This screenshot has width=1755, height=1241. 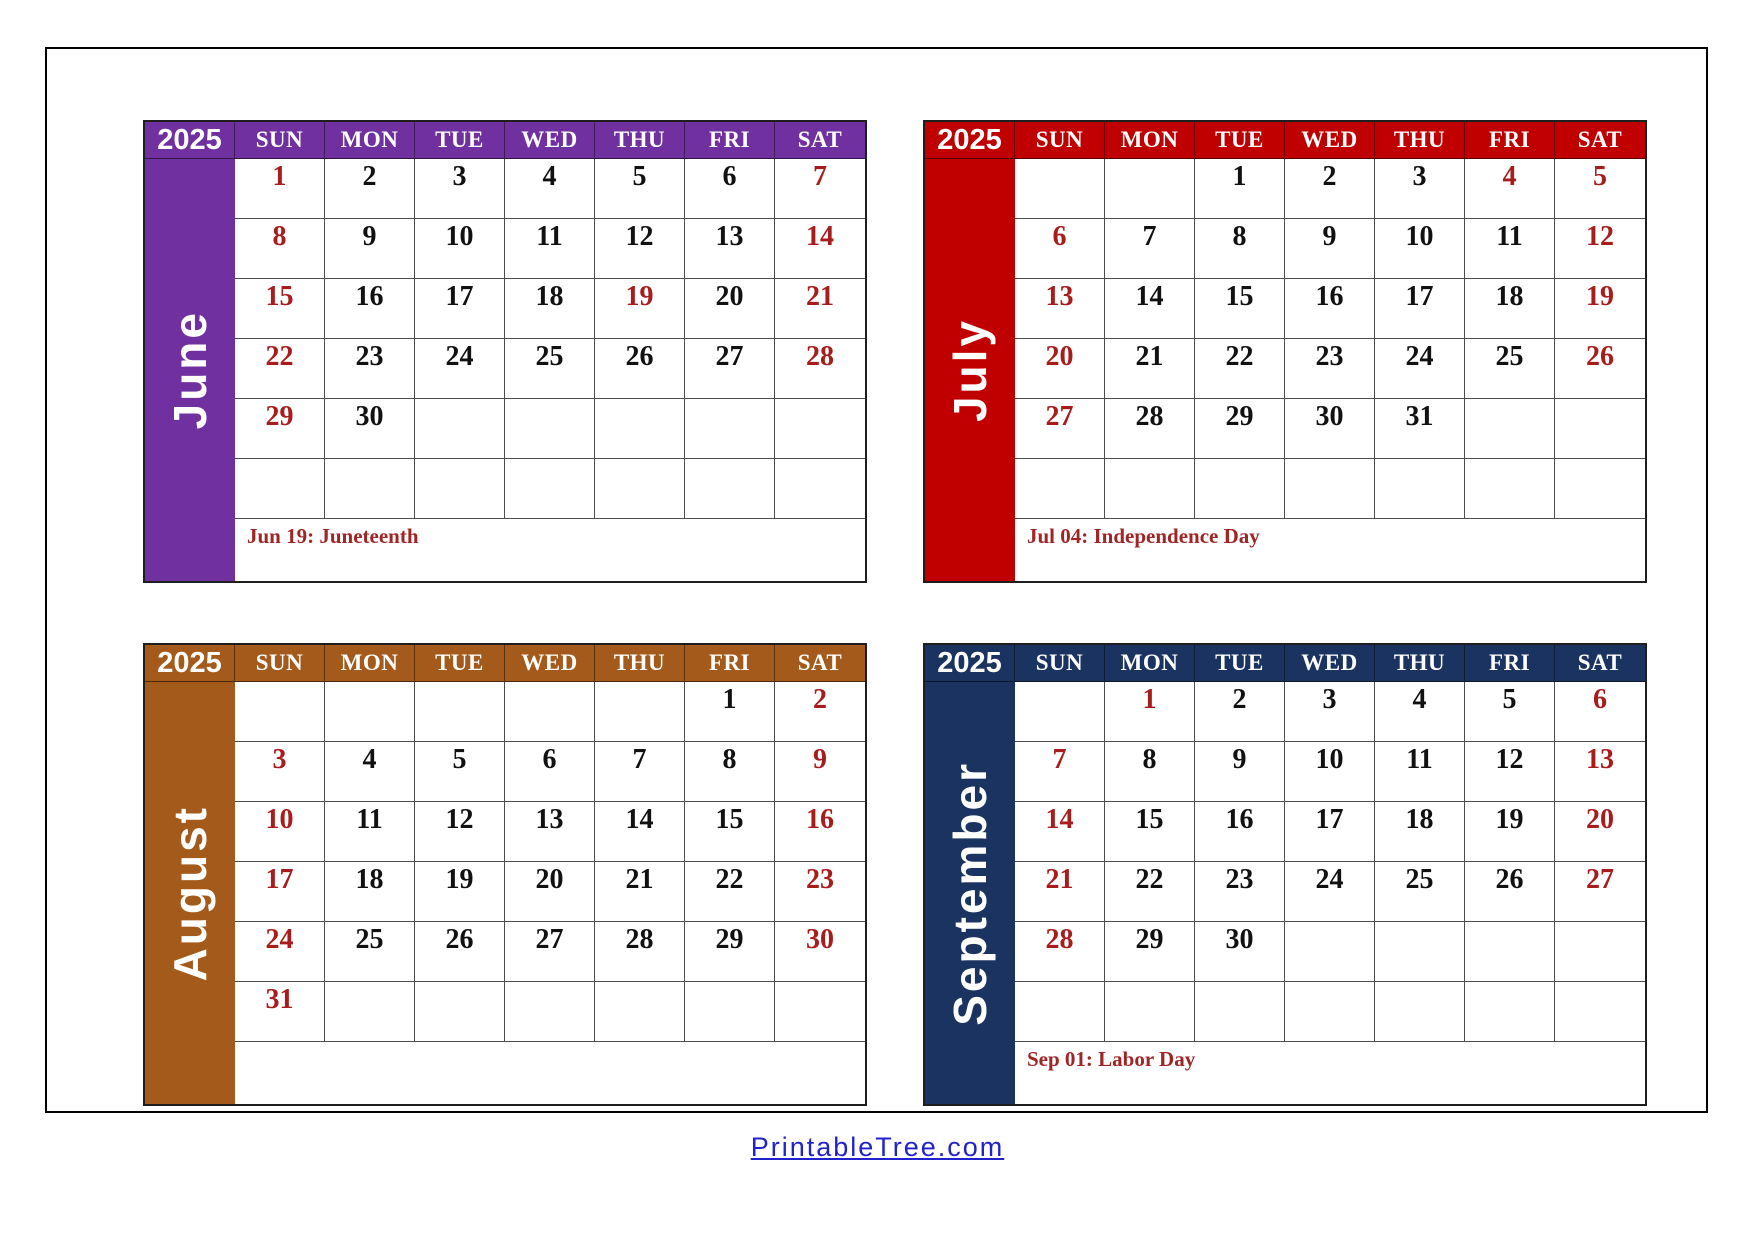 What do you see at coordinates (1060, 663) in the screenshot?
I see `day-header-sun: SUN` at bounding box center [1060, 663].